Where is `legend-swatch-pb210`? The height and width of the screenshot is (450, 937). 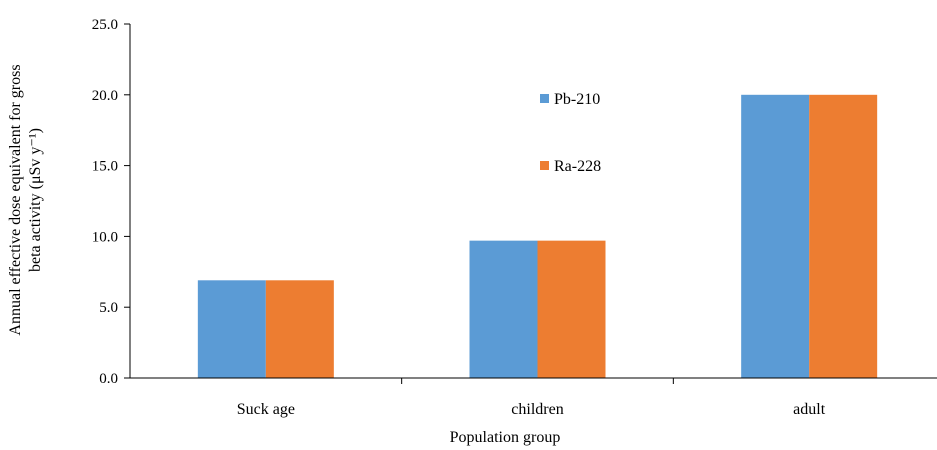 legend-swatch-pb210 is located at coordinates (544, 98).